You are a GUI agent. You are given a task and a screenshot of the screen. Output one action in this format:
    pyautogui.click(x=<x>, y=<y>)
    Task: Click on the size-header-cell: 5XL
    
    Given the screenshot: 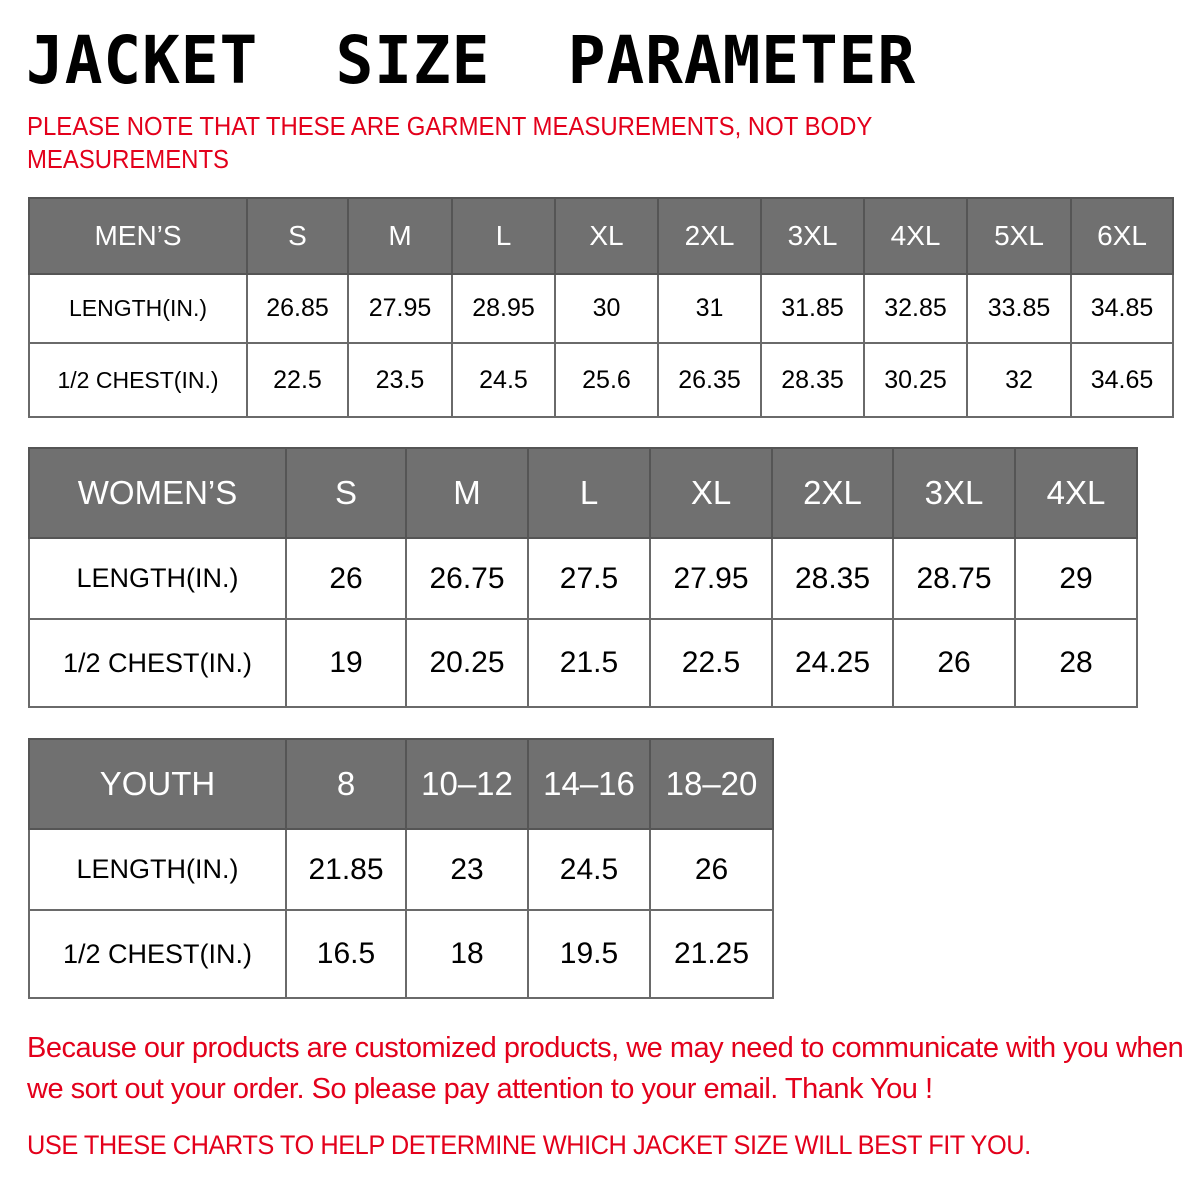 What is the action you would take?
    pyautogui.click(x=1019, y=236)
    